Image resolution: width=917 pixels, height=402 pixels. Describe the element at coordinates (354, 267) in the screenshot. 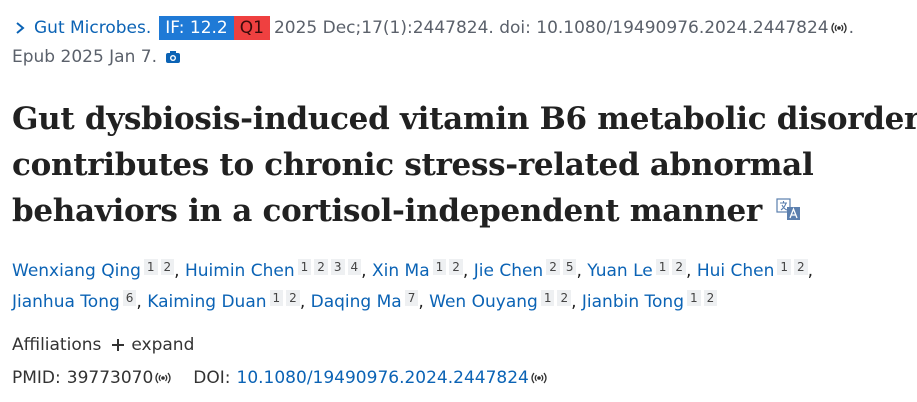

I see `affiliation-number: 4` at that location.